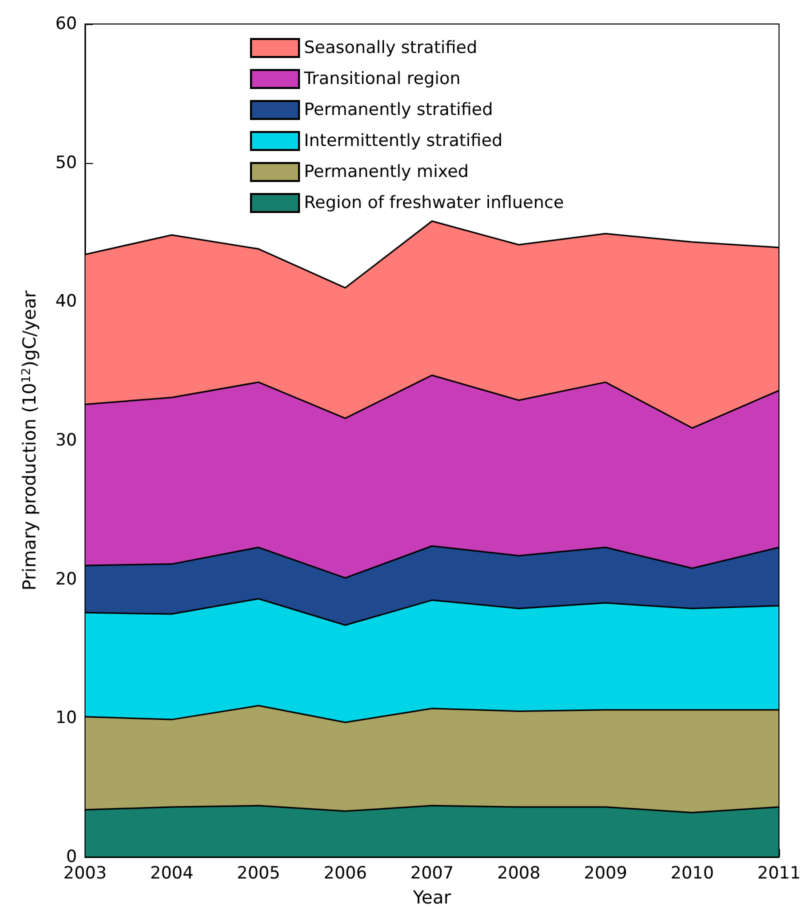 This screenshot has height=914, width=806. What do you see at coordinates (434, 203) in the screenshot?
I see `legend-label: Region of freshwater influence` at bounding box center [434, 203].